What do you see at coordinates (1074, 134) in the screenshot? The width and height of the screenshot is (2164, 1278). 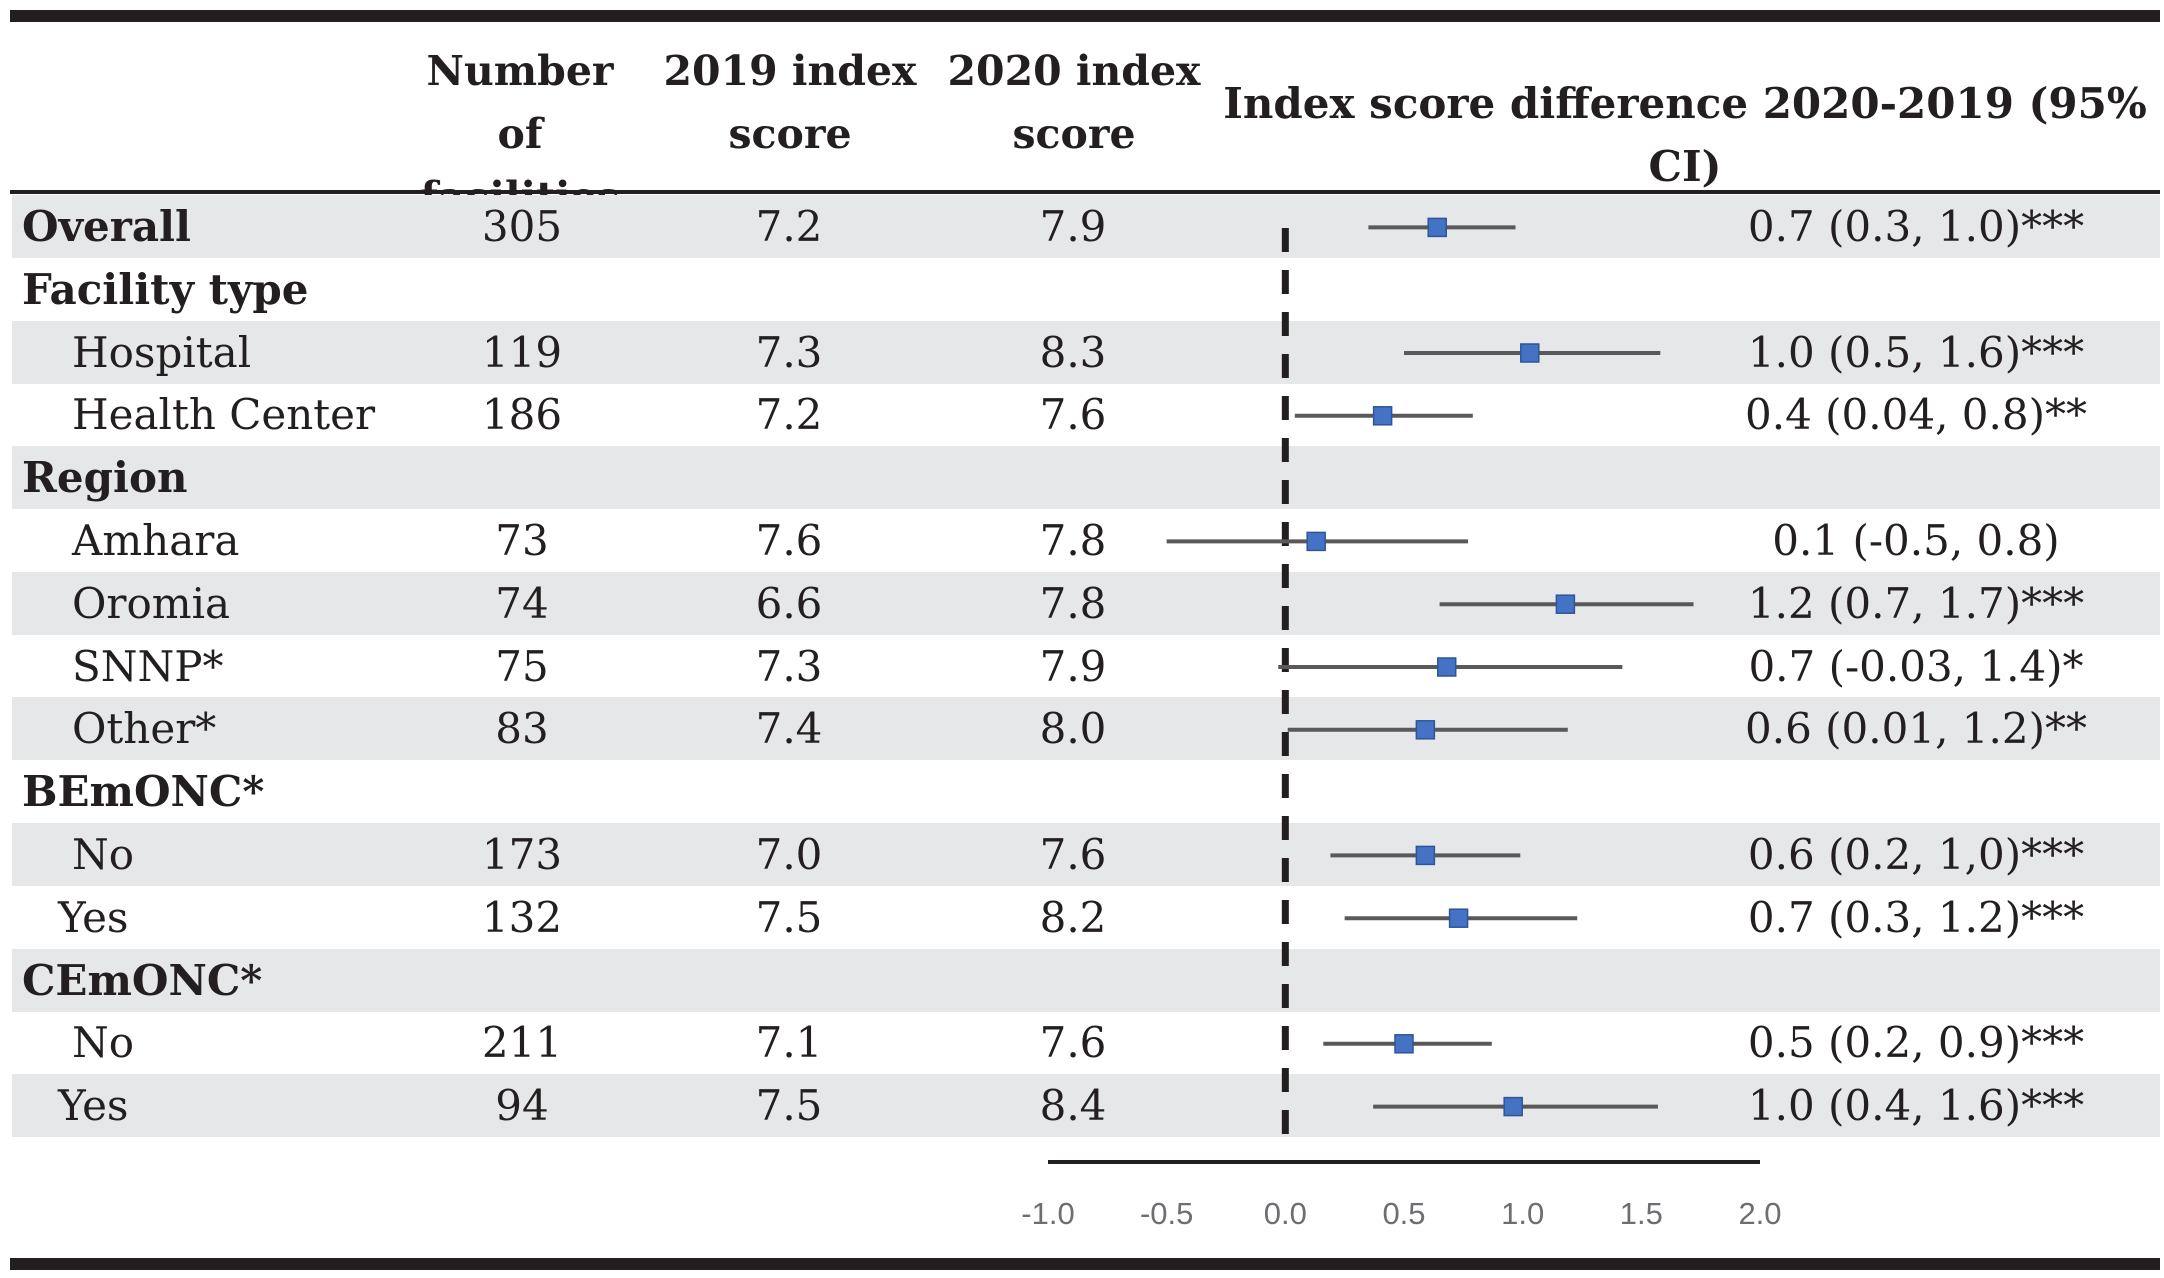 I see `header-2020-line2: score` at bounding box center [1074, 134].